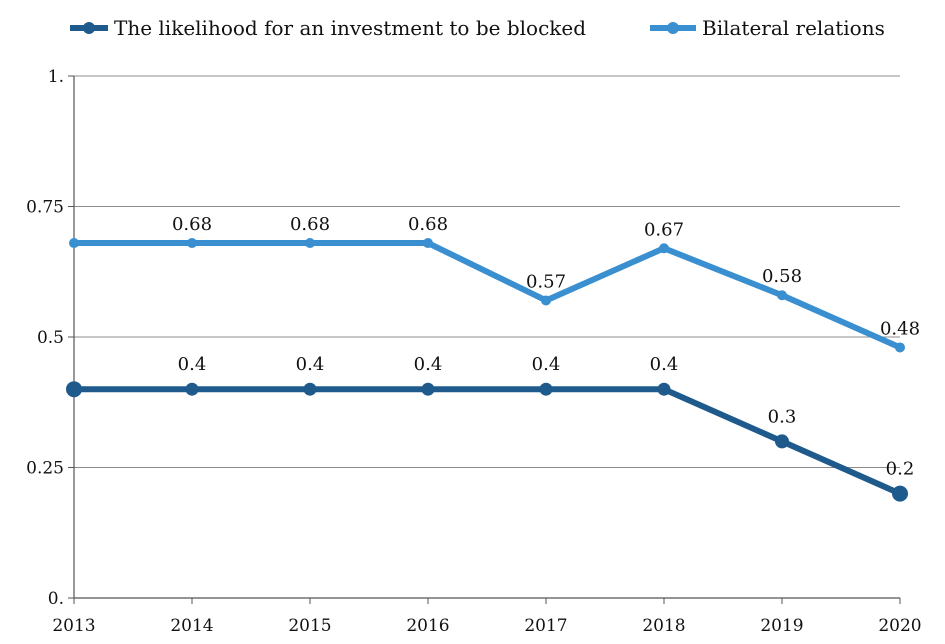 Image resolution: width=945 pixels, height=644 pixels. Describe the element at coordinates (900, 328) in the screenshot. I see `data-label: 0.48` at that location.